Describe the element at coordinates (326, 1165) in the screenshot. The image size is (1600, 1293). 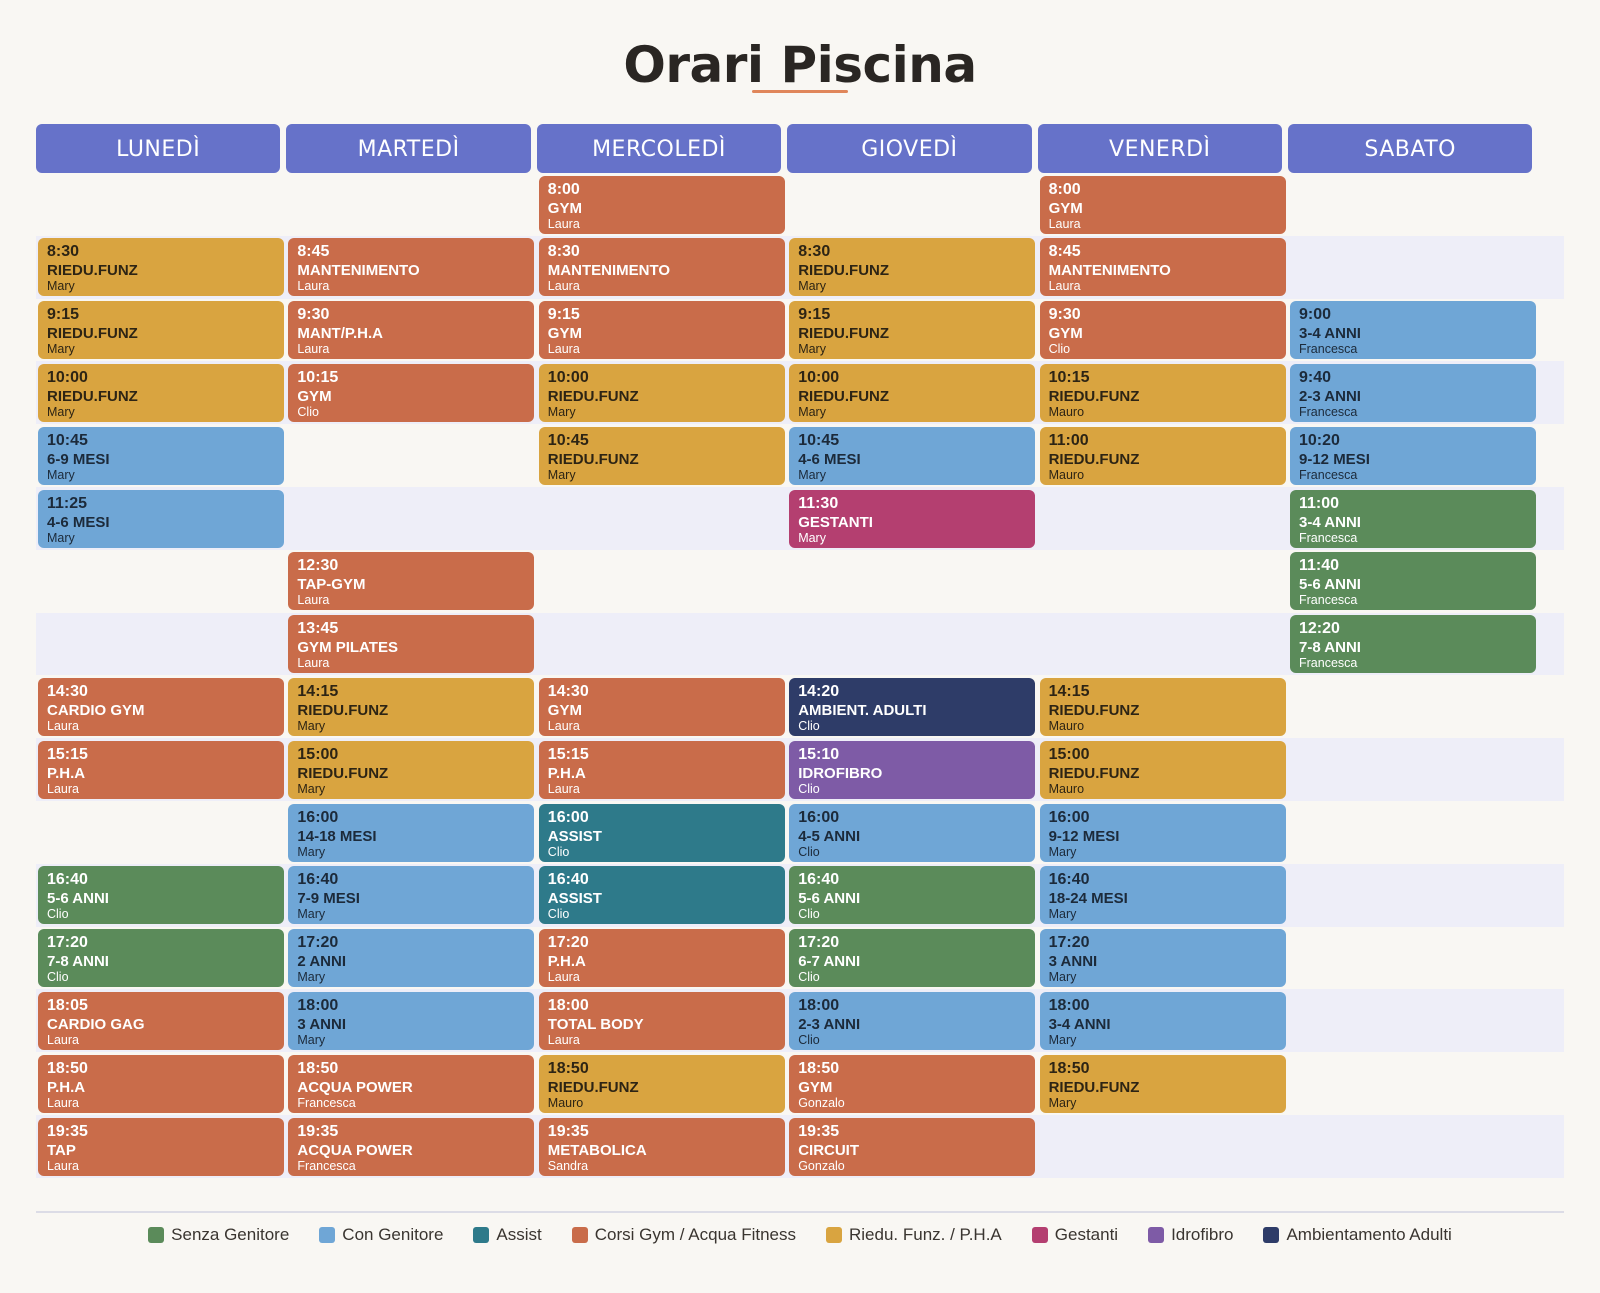
I see `class-instructor: Francesca` at that location.